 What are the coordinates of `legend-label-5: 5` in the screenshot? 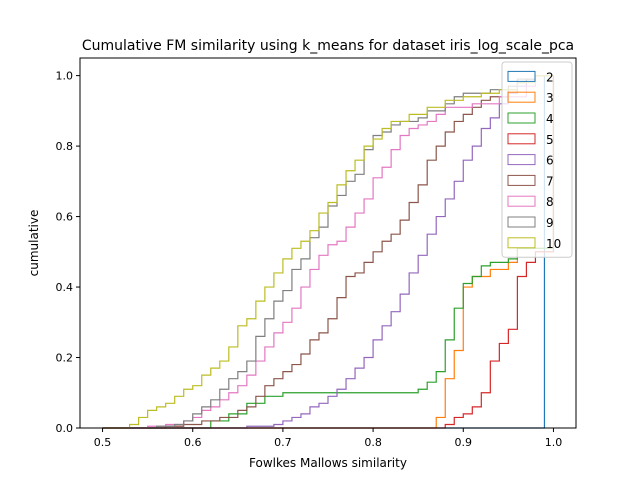 It's located at (550, 140).